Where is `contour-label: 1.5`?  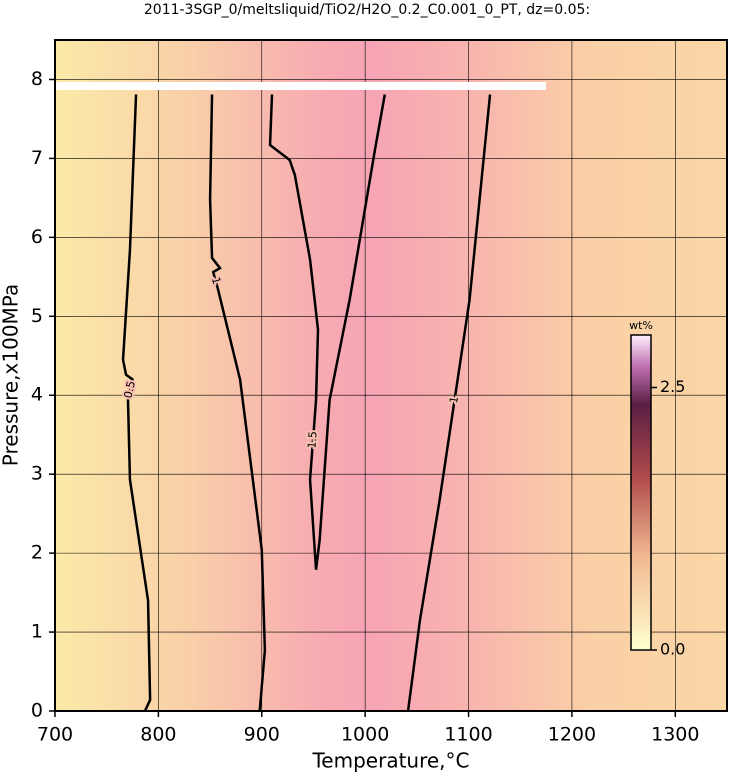
contour-label: 1.5 is located at coordinates (312, 440).